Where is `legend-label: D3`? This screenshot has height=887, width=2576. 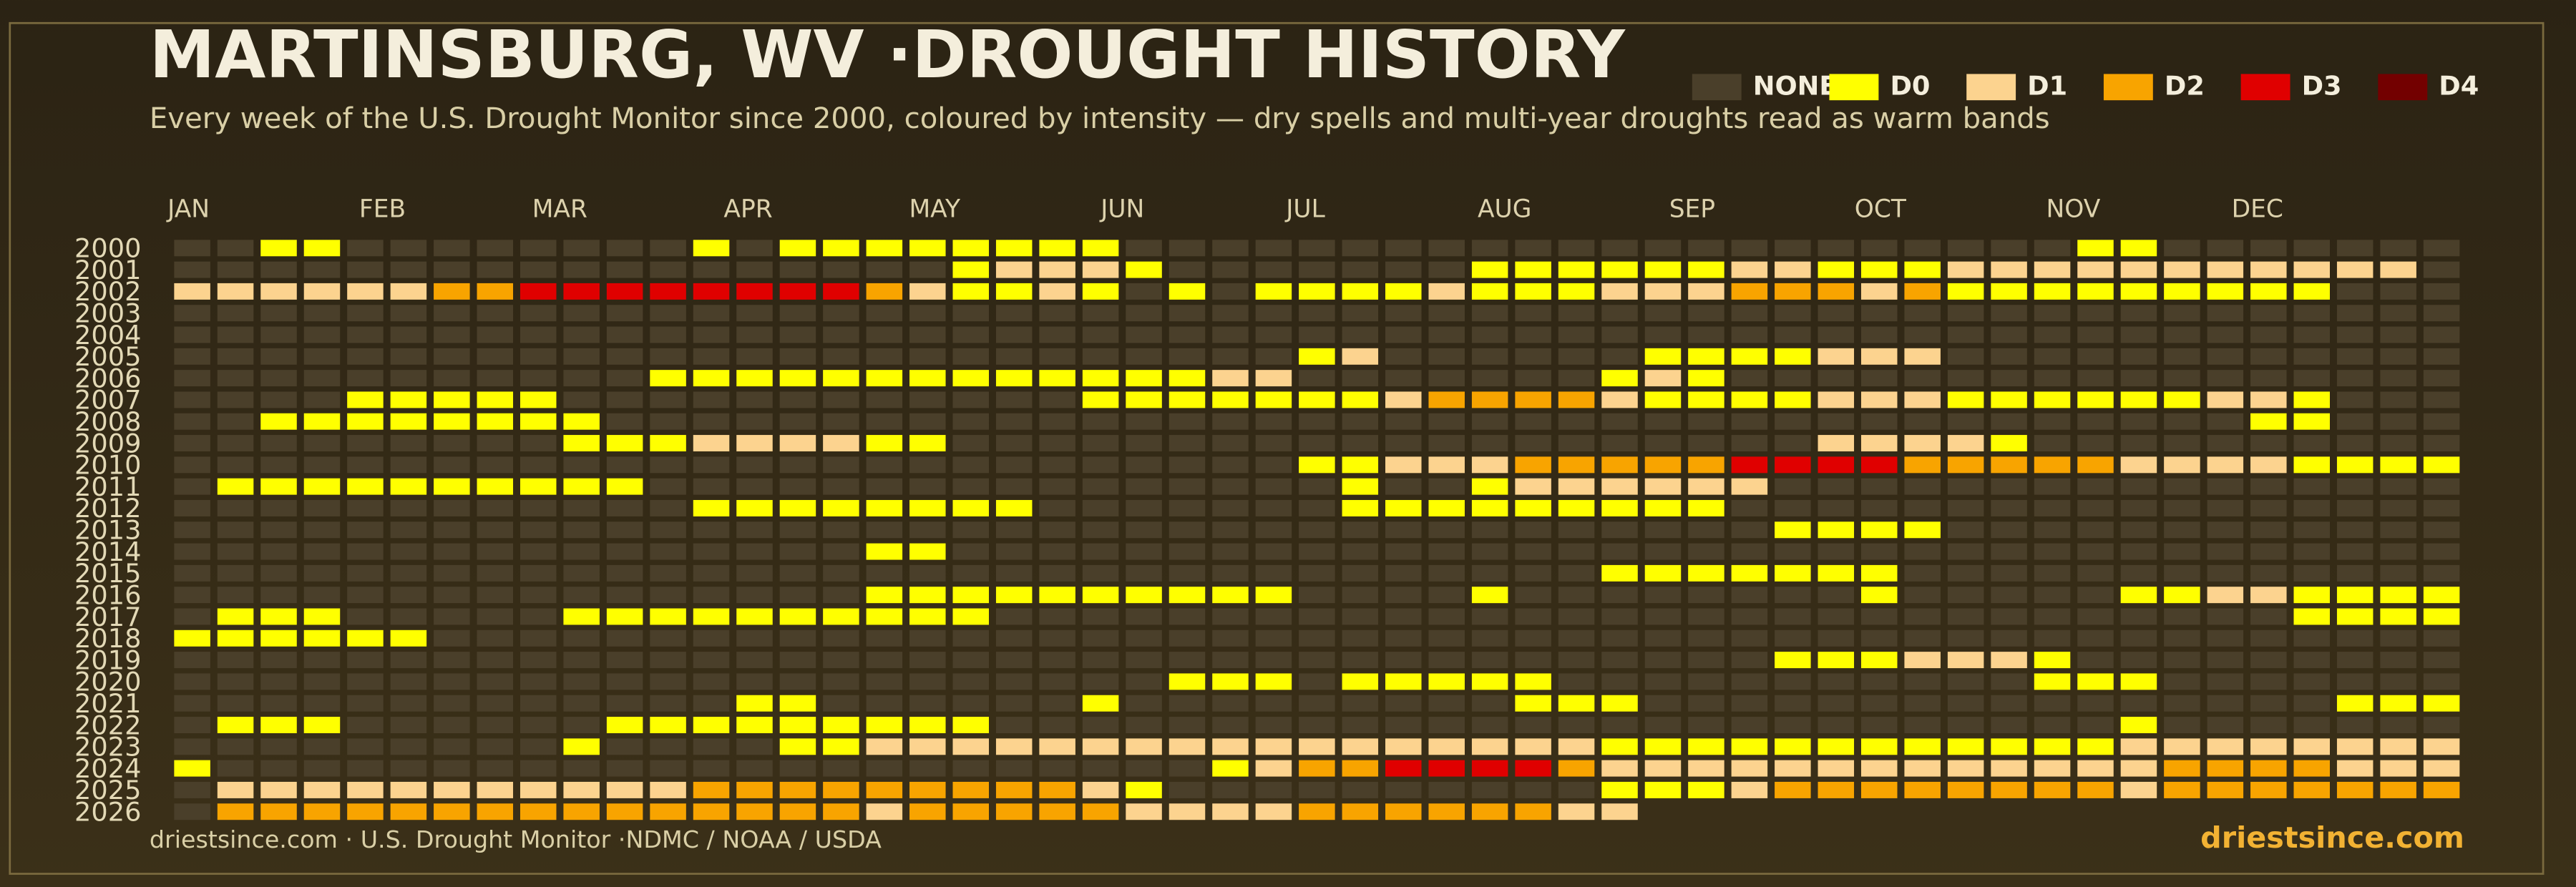 legend-label: D3 is located at coordinates (2322, 85).